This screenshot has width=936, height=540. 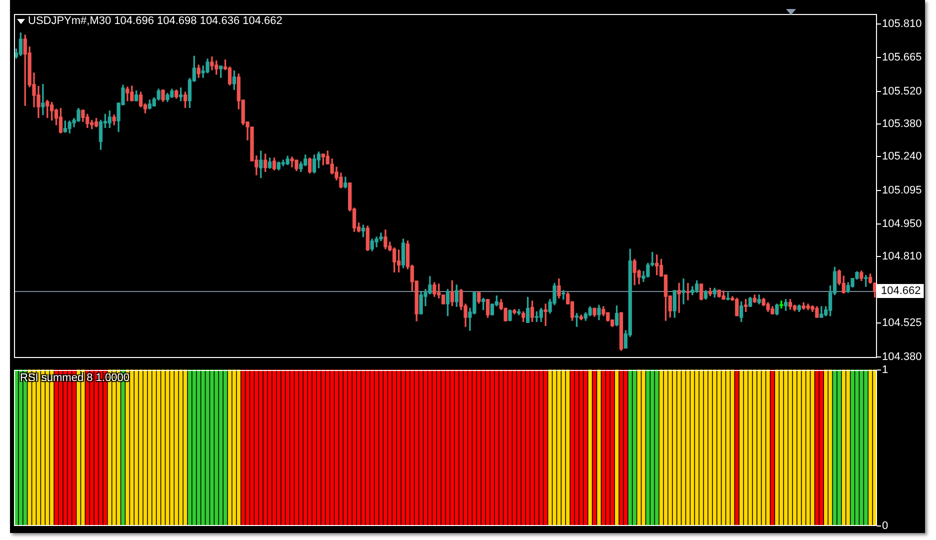 What do you see at coordinates (885, 370) in the screenshot?
I see `y-tick-label: 1` at bounding box center [885, 370].